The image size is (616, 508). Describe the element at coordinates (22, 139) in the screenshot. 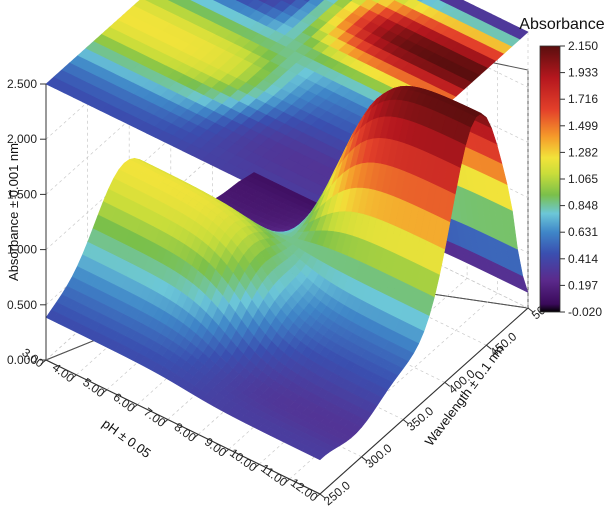

I see `z-tick-label: 2.000` at that location.